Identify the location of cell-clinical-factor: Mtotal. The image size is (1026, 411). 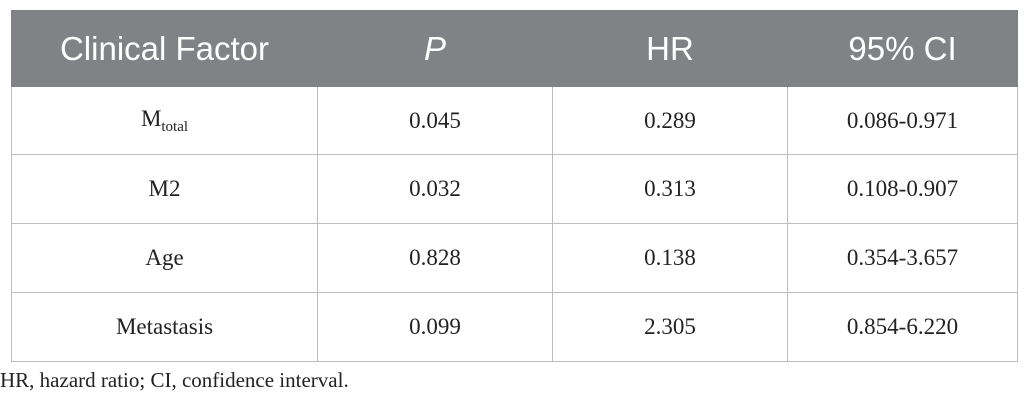
(164, 120).